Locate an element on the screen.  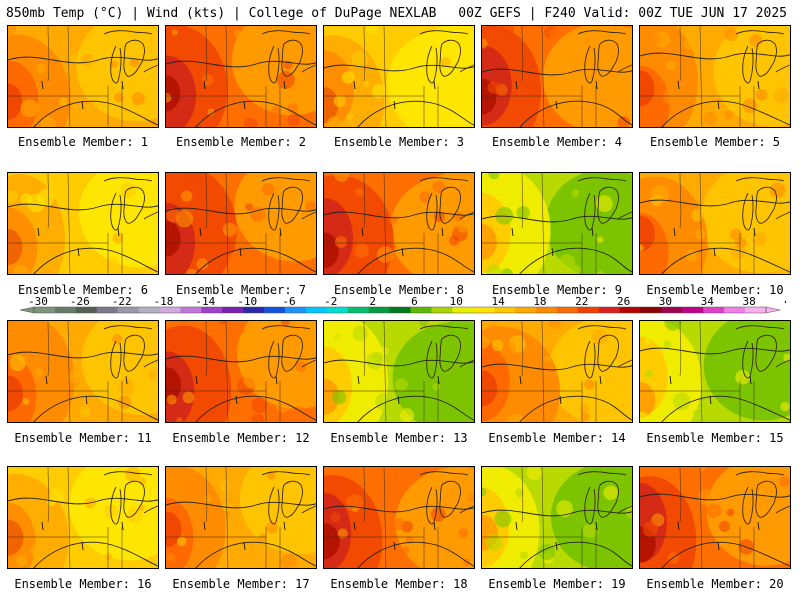
colorbar-tick-label: 10 is located at coordinates (456, 302).